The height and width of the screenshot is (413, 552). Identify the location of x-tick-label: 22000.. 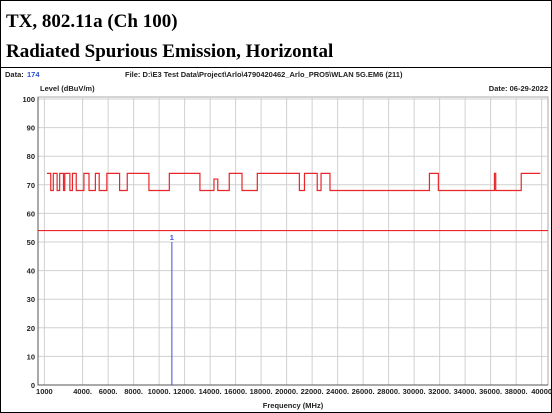
(312, 391).